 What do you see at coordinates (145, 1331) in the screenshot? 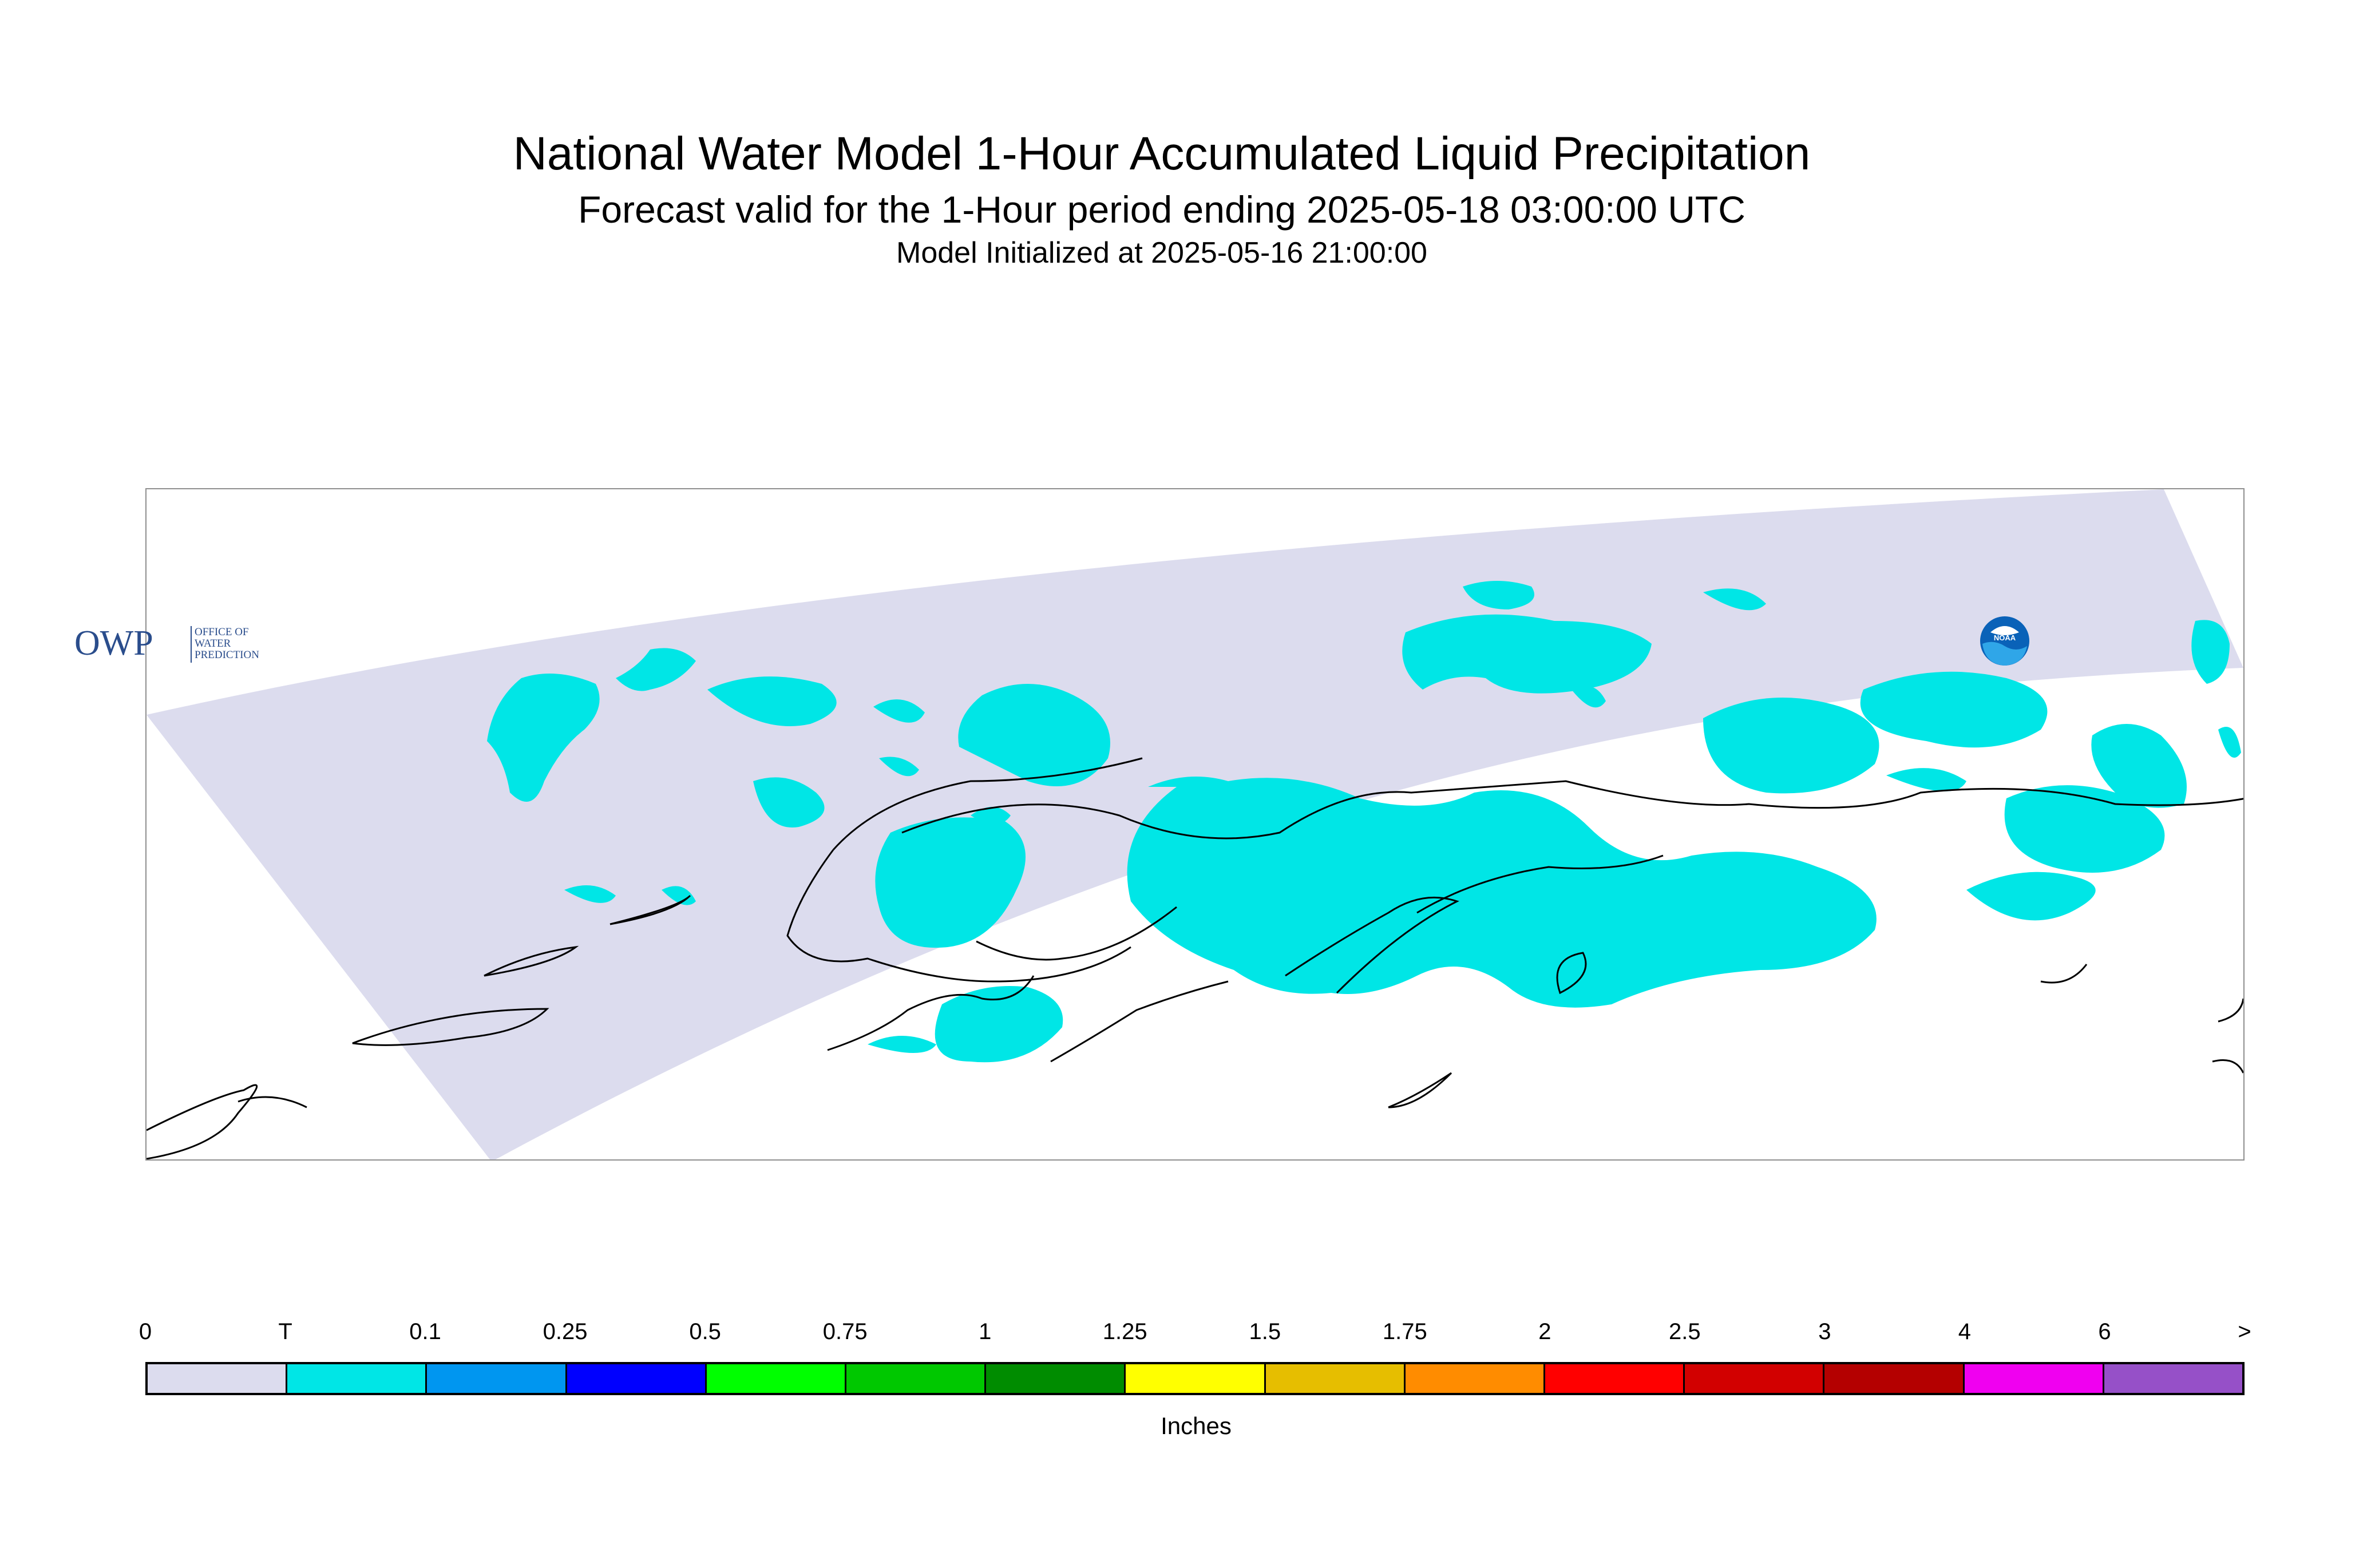
I see `legend-label: 0` at bounding box center [145, 1331].